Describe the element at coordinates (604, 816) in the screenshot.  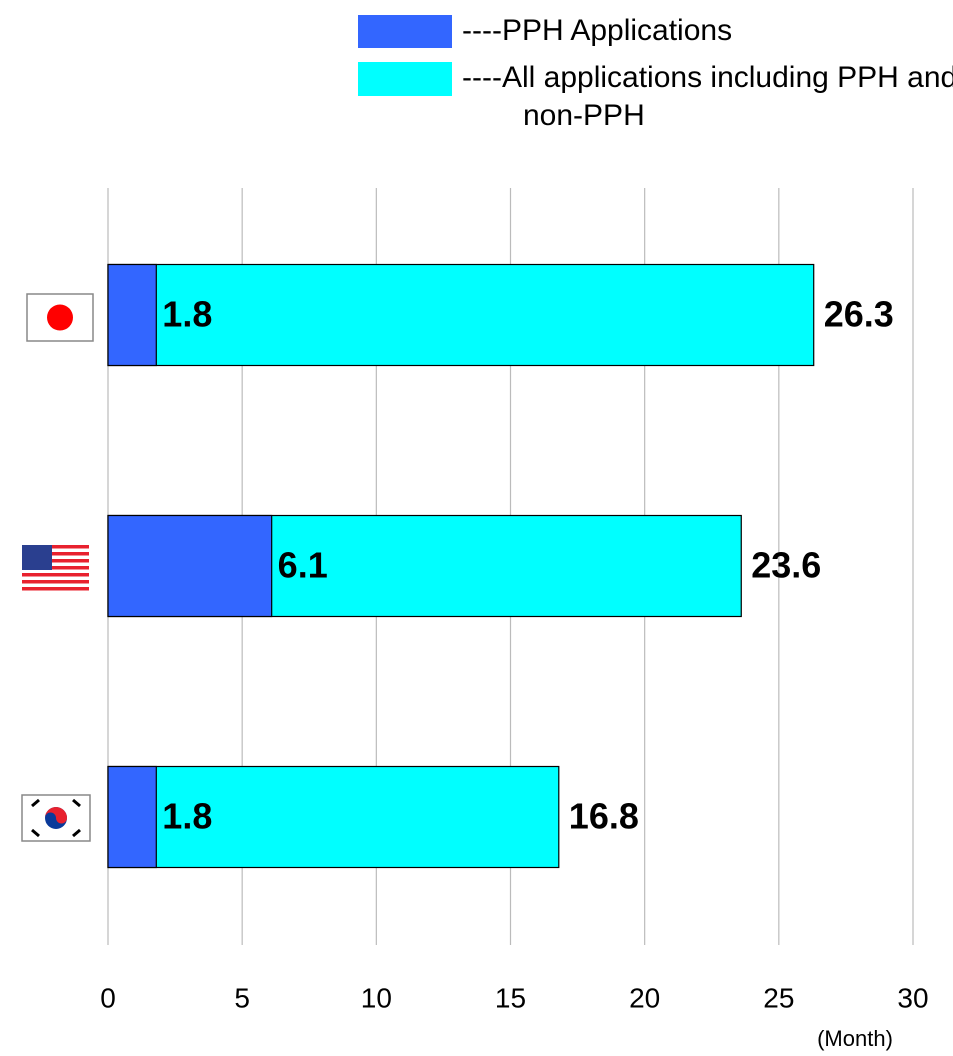
I see `value-label: 16.8` at that location.